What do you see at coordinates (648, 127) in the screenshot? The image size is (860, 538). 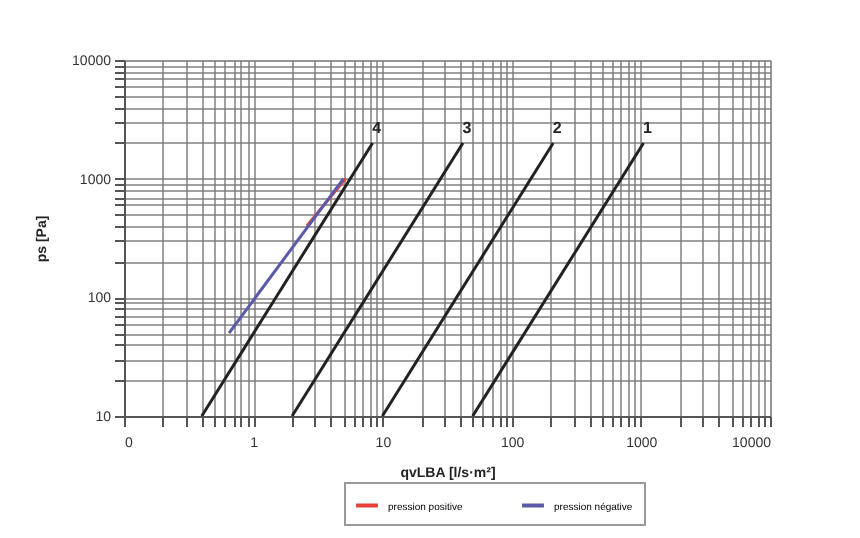 I see `annotation: 1` at bounding box center [648, 127].